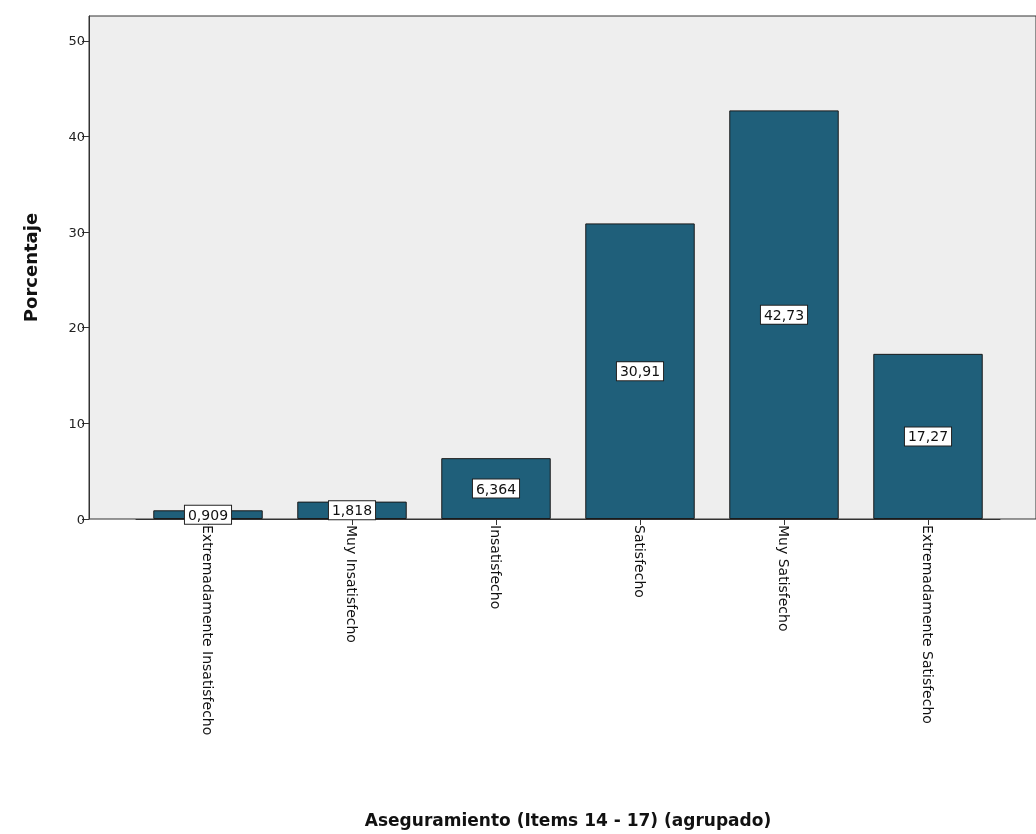 This screenshot has height=834, width=1036. I want to click on y-tick-label: 30, so click(76, 232).